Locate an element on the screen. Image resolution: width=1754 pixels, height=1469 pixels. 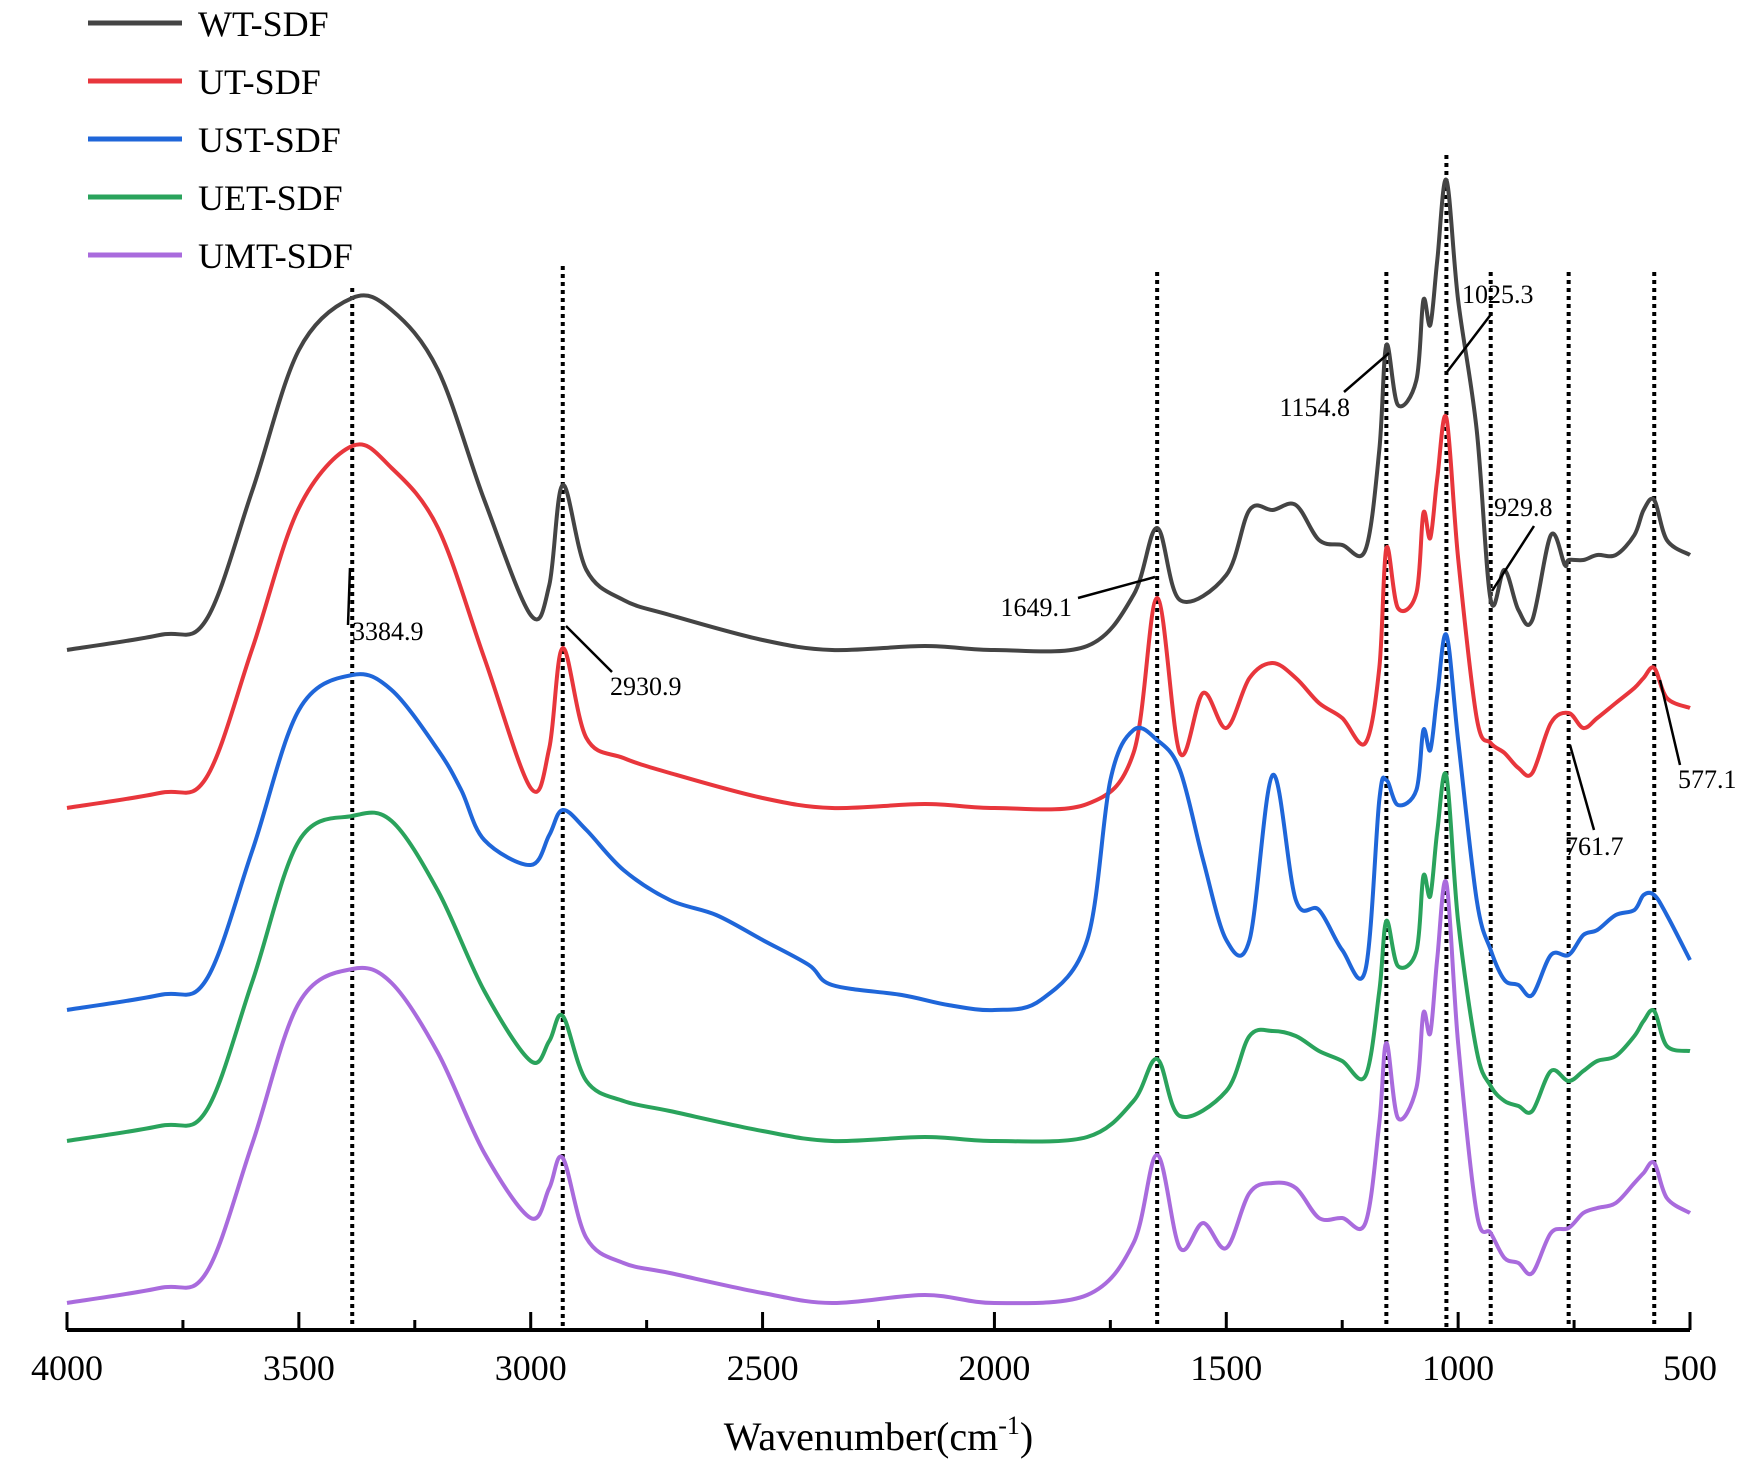
legend-label: UMT-SDF is located at coordinates (275, 256).